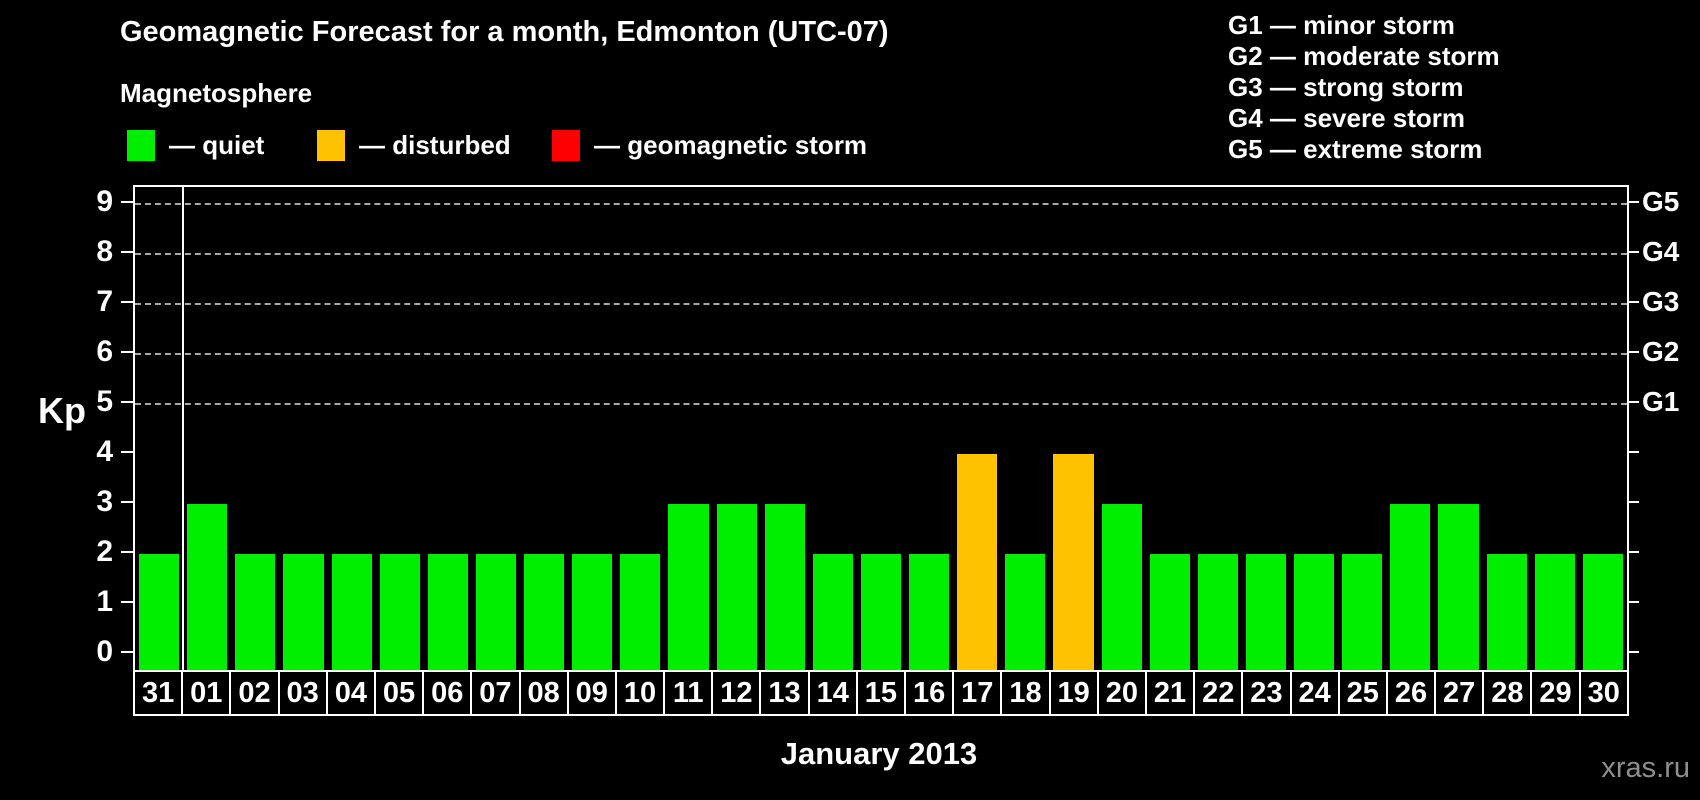 The image size is (1700, 800). What do you see at coordinates (688, 693) in the screenshot?
I see `day-box-11: 11` at bounding box center [688, 693].